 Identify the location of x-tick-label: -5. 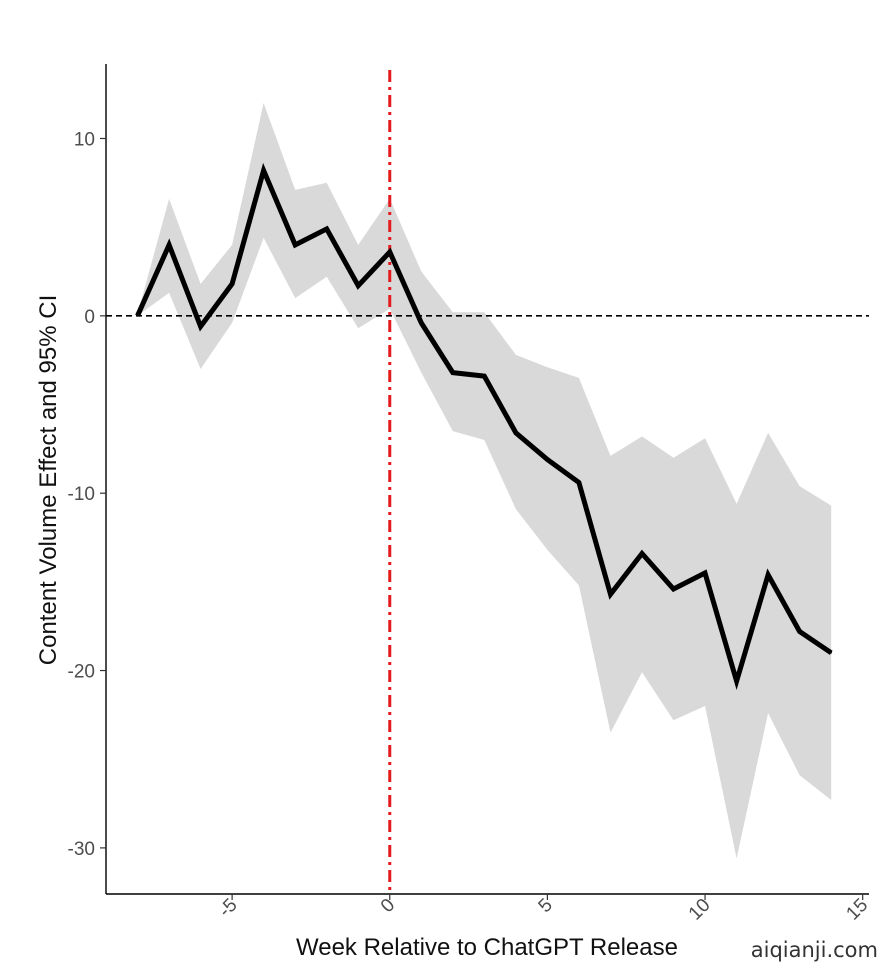
(228, 908).